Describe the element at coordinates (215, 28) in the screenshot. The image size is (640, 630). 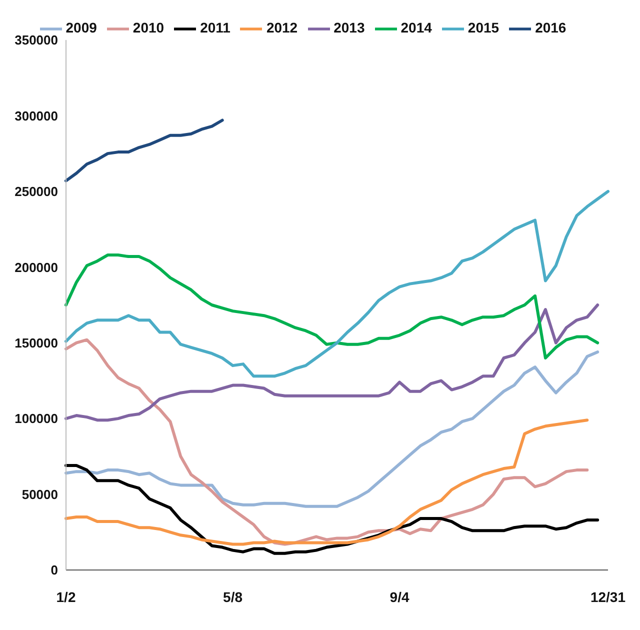
I see `legend-label: 2011` at that location.